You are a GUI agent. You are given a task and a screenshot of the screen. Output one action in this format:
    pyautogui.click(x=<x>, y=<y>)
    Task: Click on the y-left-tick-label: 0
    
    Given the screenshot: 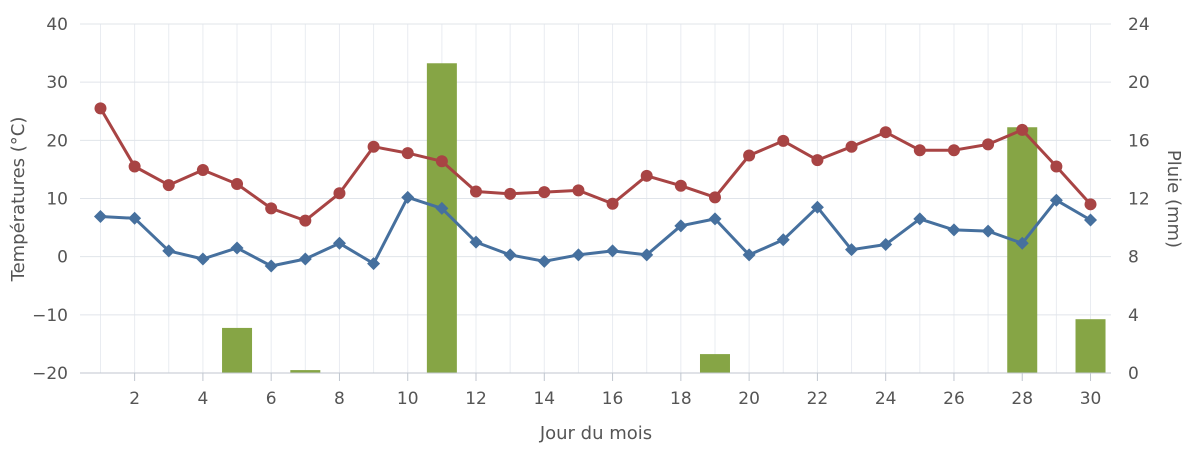 What is the action you would take?
    pyautogui.click(x=62, y=258)
    